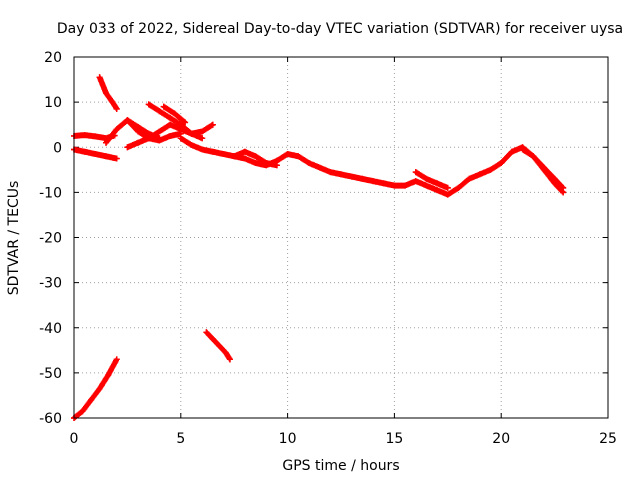 The image size is (640, 480). Describe the element at coordinates (180, 439) in the screenshot. I see `x-tick-label: 5` at that location.